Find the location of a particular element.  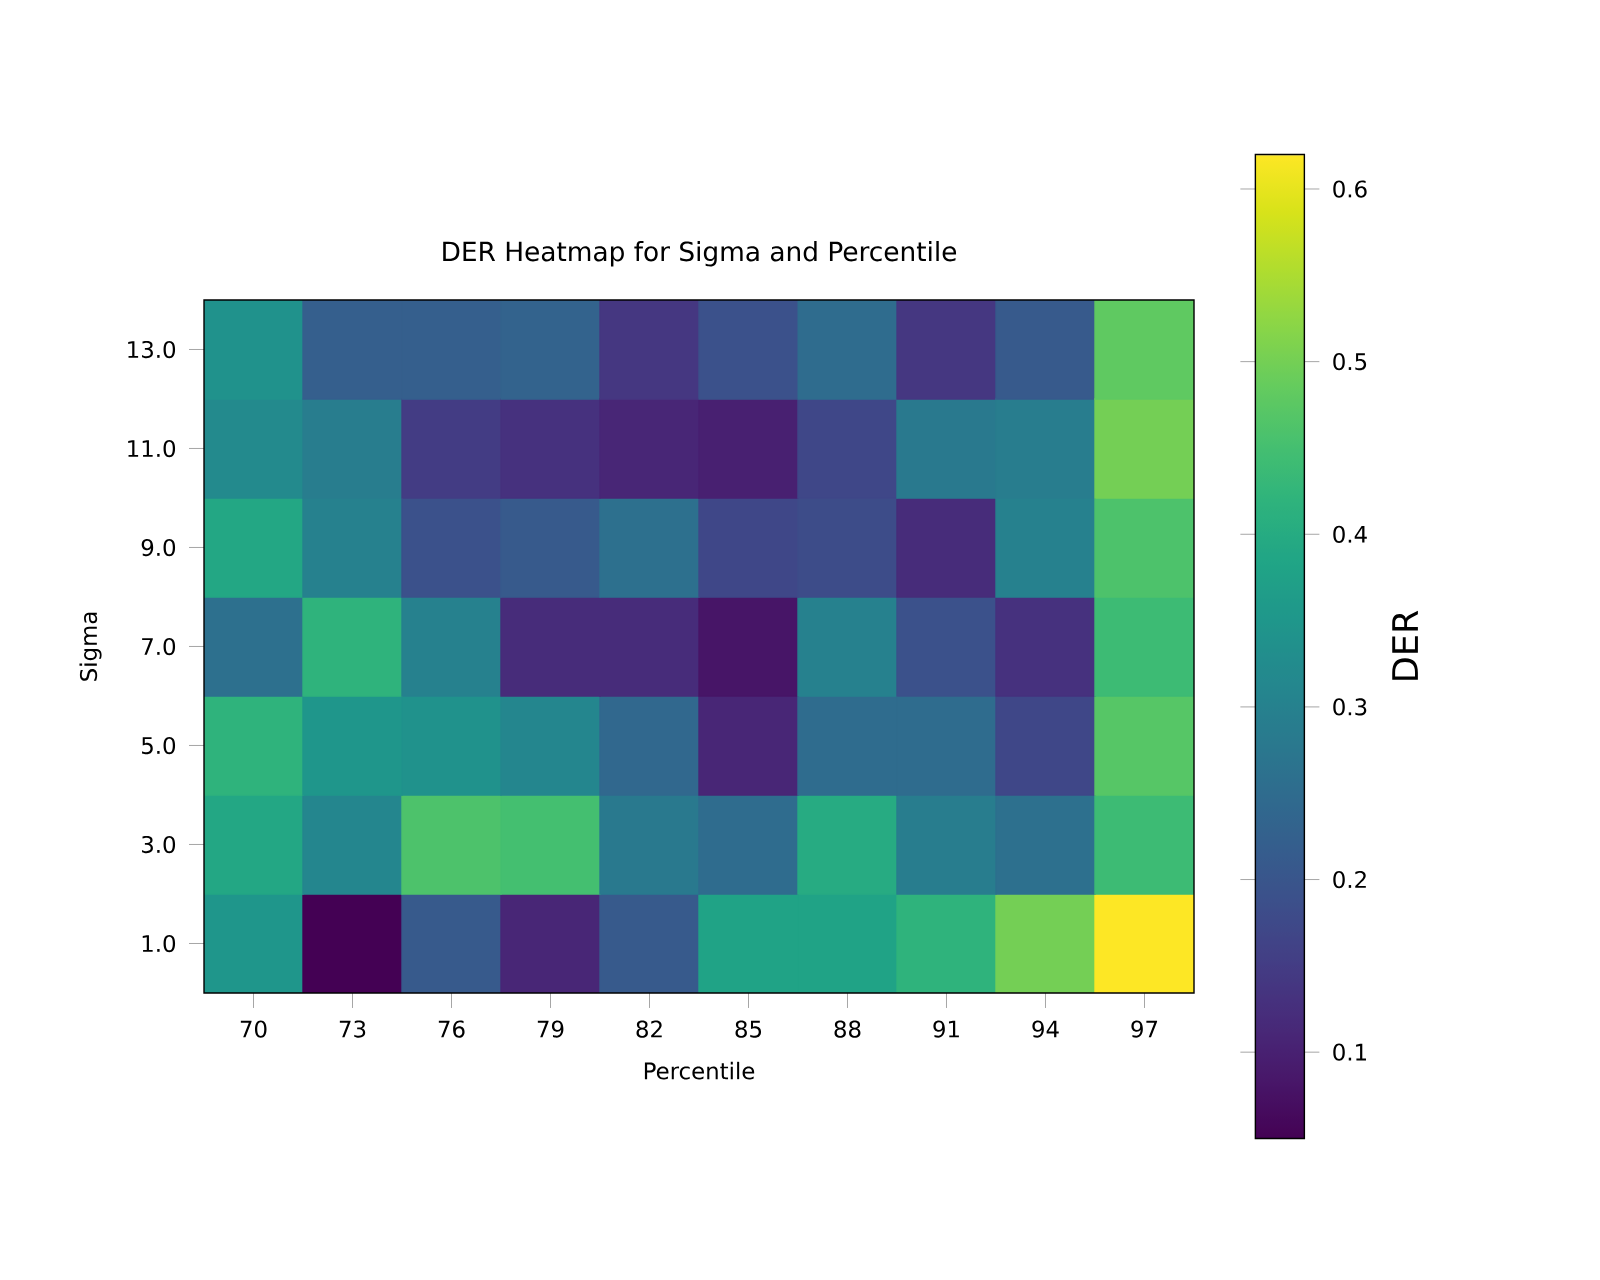

y-axis-title: Sigma is located at coordinates (90, 646).